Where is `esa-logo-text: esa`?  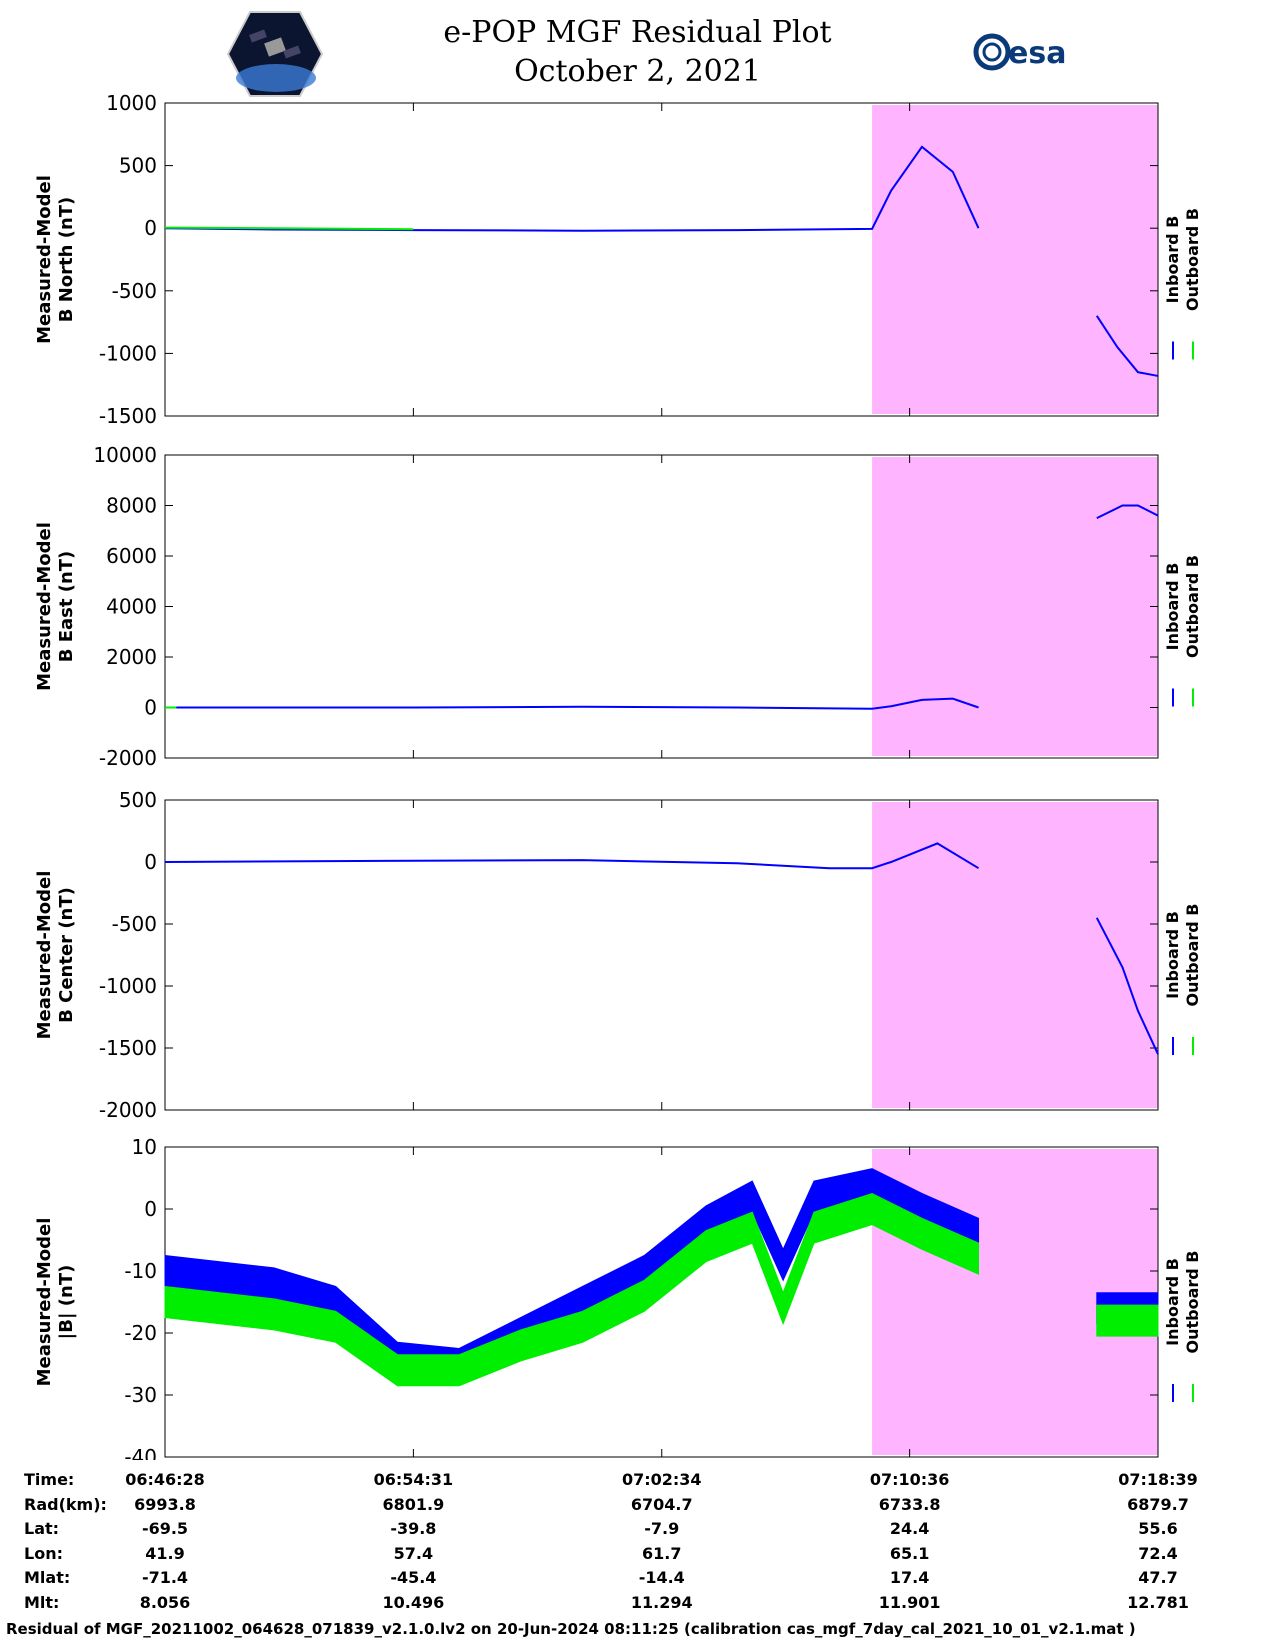 esa-logo-text: esa is located at coordinates (1037, 53).